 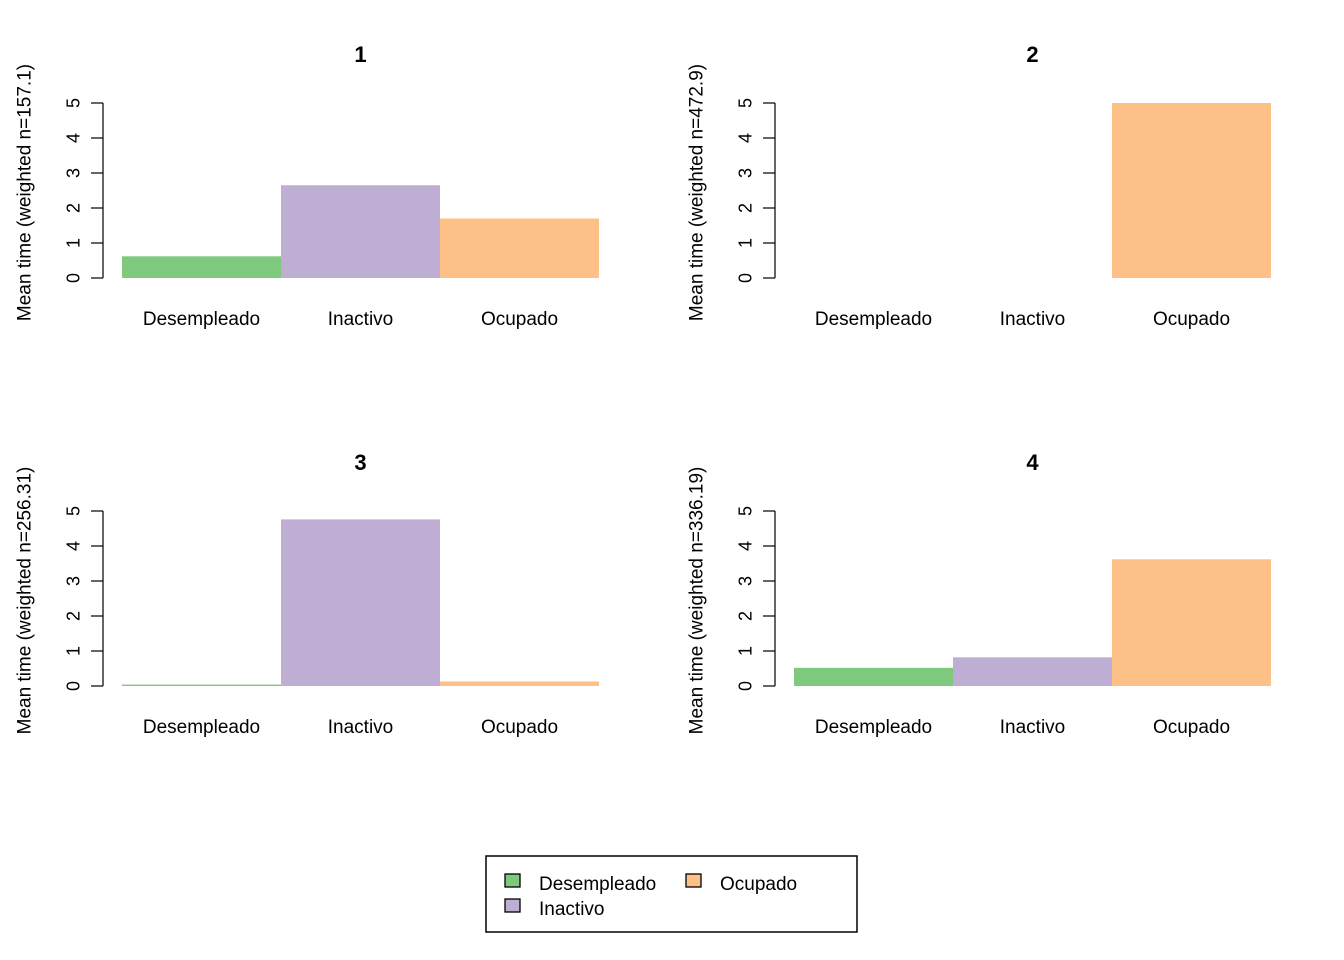 What do you see at coordinates (25, 601) in the screenshot?
I see `y-axis-label: Mean time (weighted n=256.31)` at bounding box center [25, 601].